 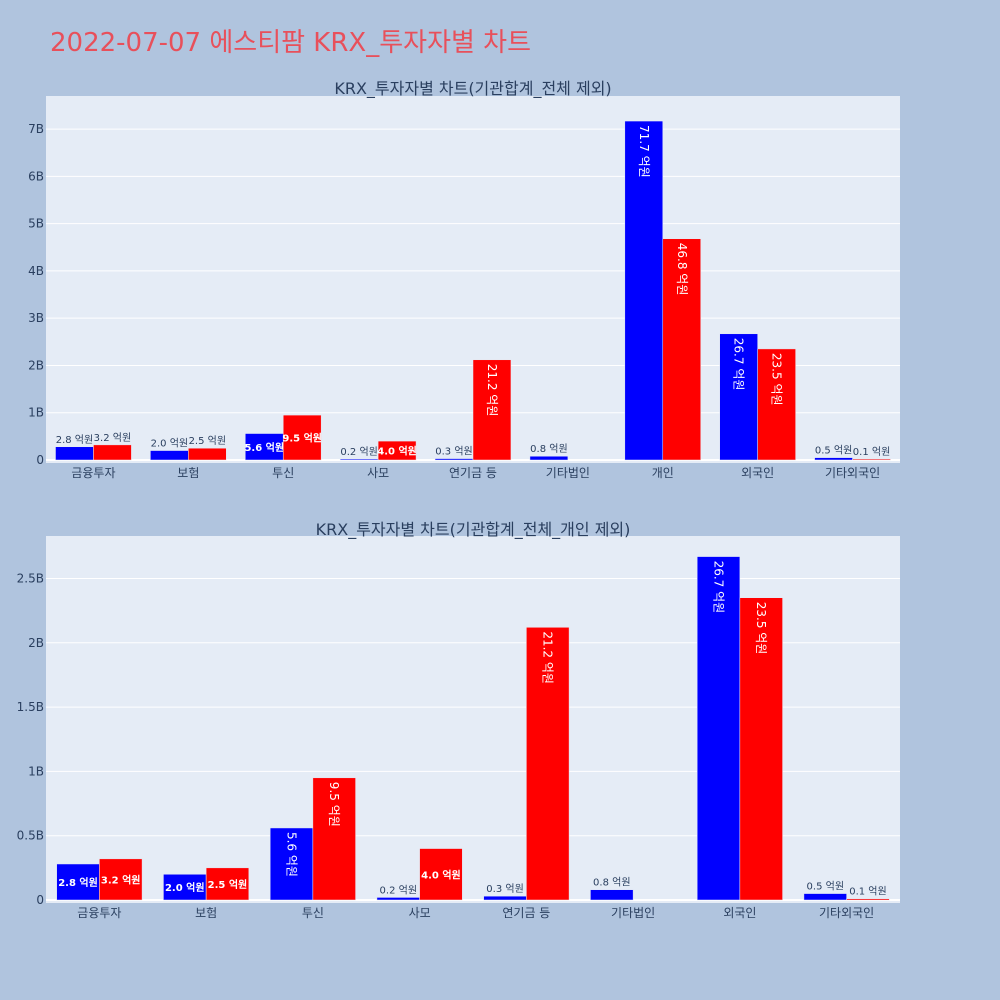 I want to click on y-tick-label: 4B, so click(x=36, y=271).